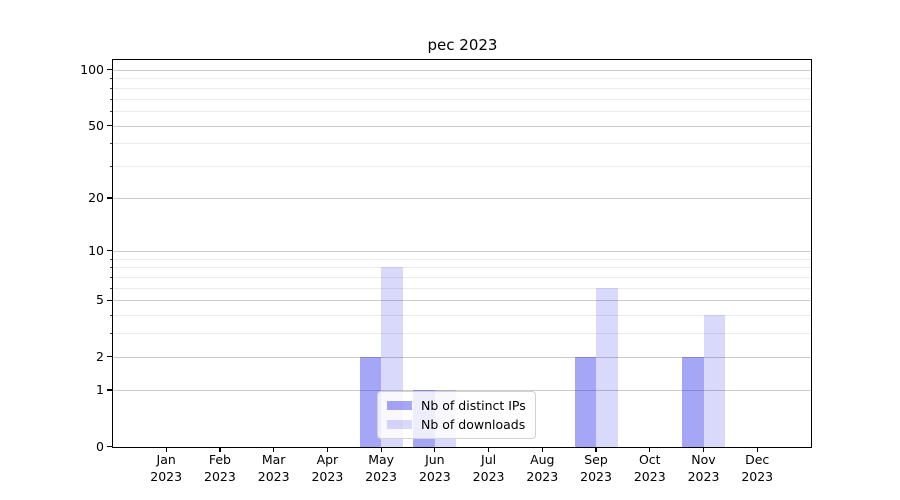 The width and height of the screenshot is (900, 500). Describe the element at coordinates (399, 424) in the screenshot. I see `legend-swatch-downloads` at that location.